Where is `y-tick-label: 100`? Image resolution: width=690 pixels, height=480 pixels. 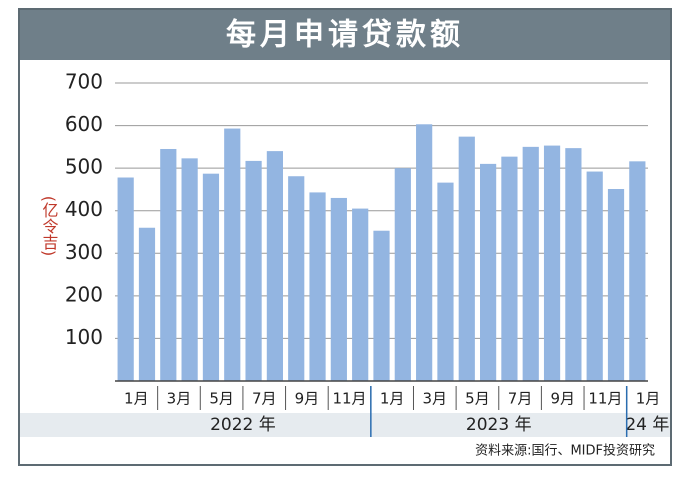 y-tick-label: 100 is located at coordinates (84, 337).